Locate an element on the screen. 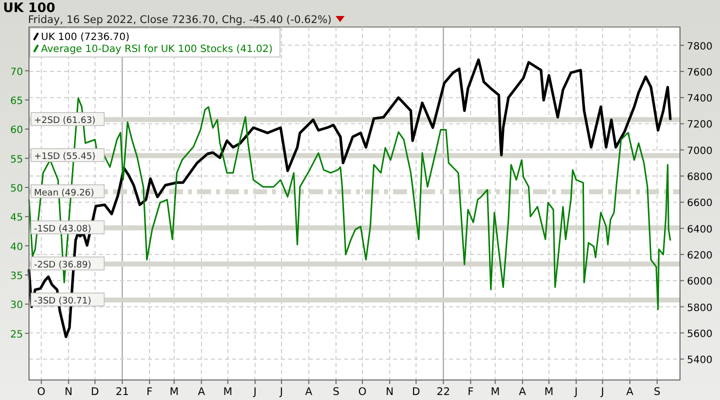  ref-line-label: -2SD (36.89) is located at coordinates (63, 265).